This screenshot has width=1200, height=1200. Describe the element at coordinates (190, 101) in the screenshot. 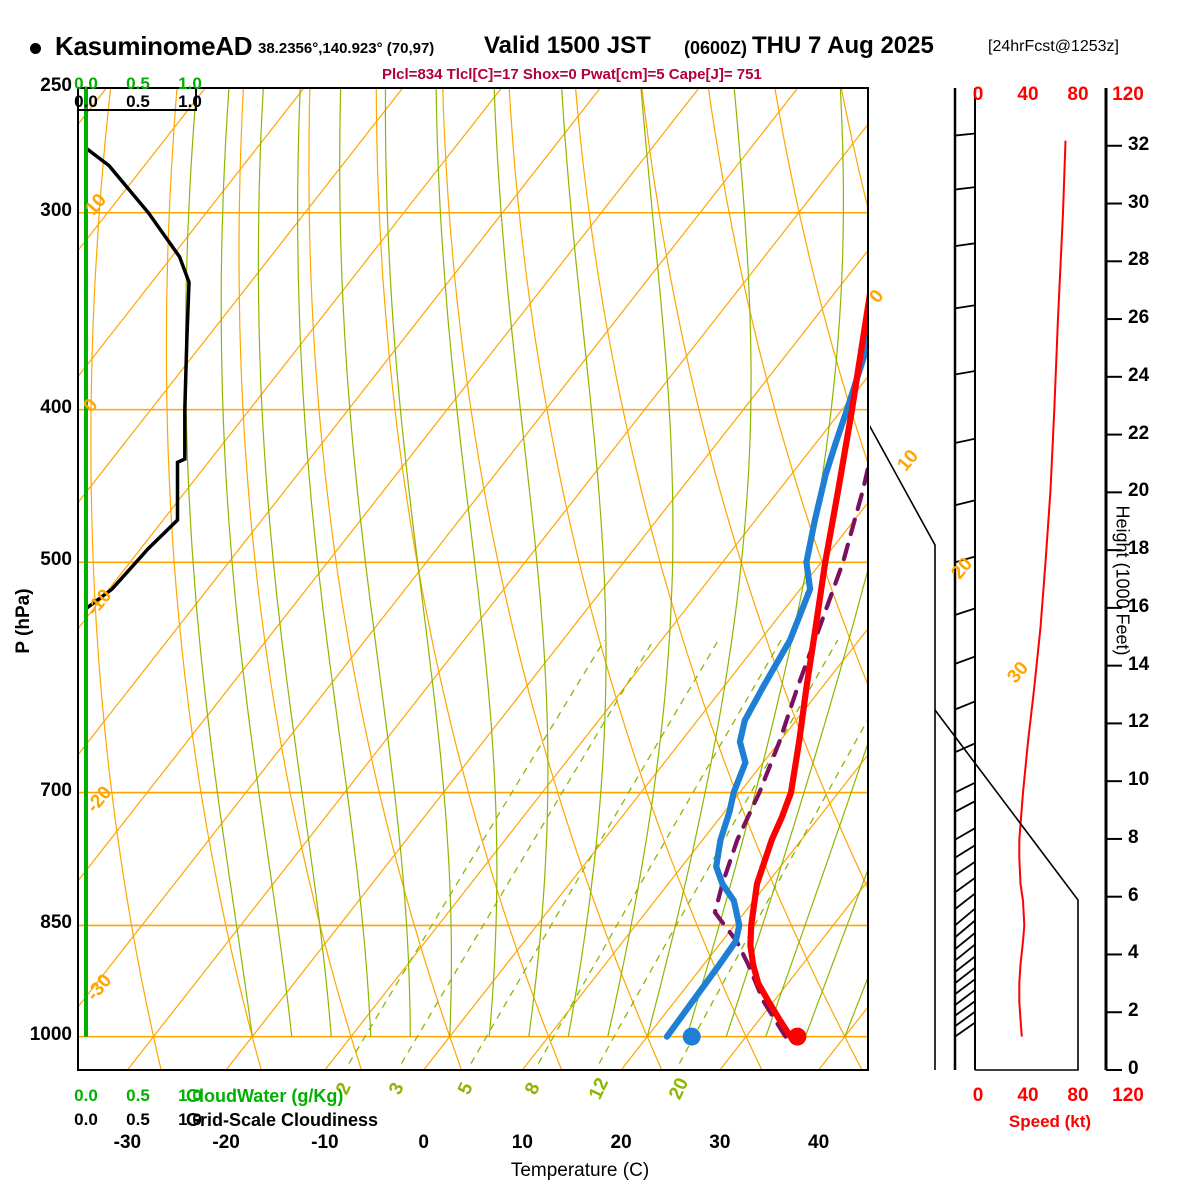

I see `cloudiness-tick-top-2: 1.0` at that location.